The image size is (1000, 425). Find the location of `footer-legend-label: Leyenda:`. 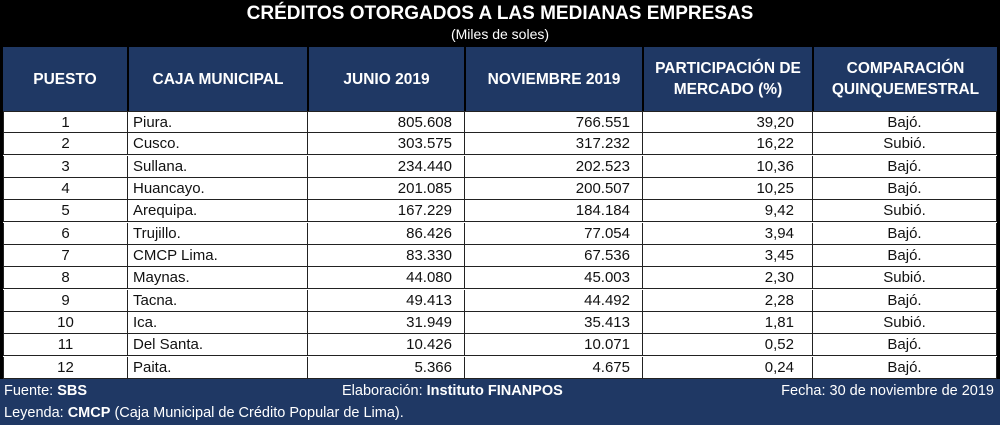

footer-legend-label: Leyenda: is located at coordinates (34, 413).